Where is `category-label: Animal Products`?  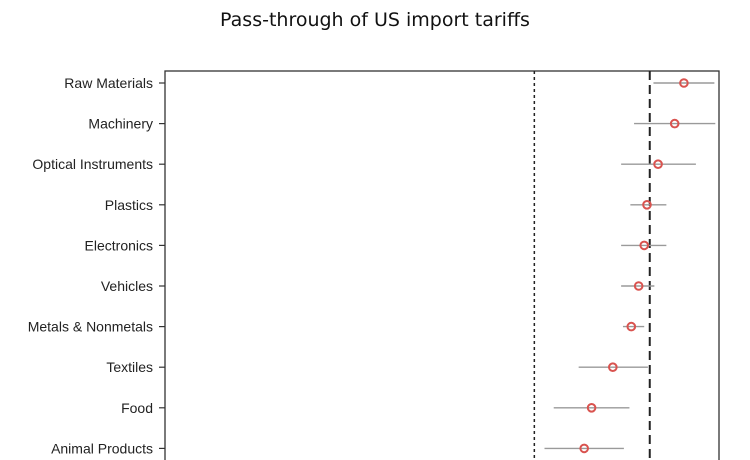
category-label: Animal Products is located at coordinates (102, 448).